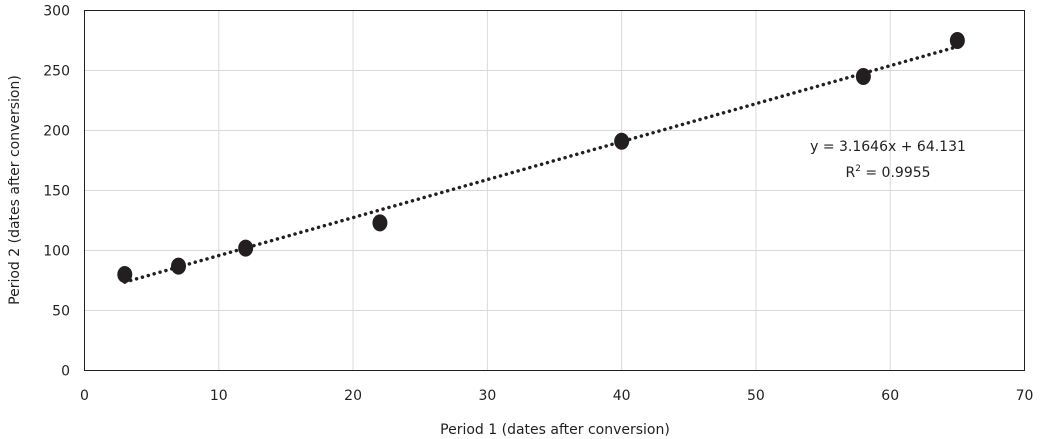  I want to click on y-tick-label: 150, so click(56, 192).